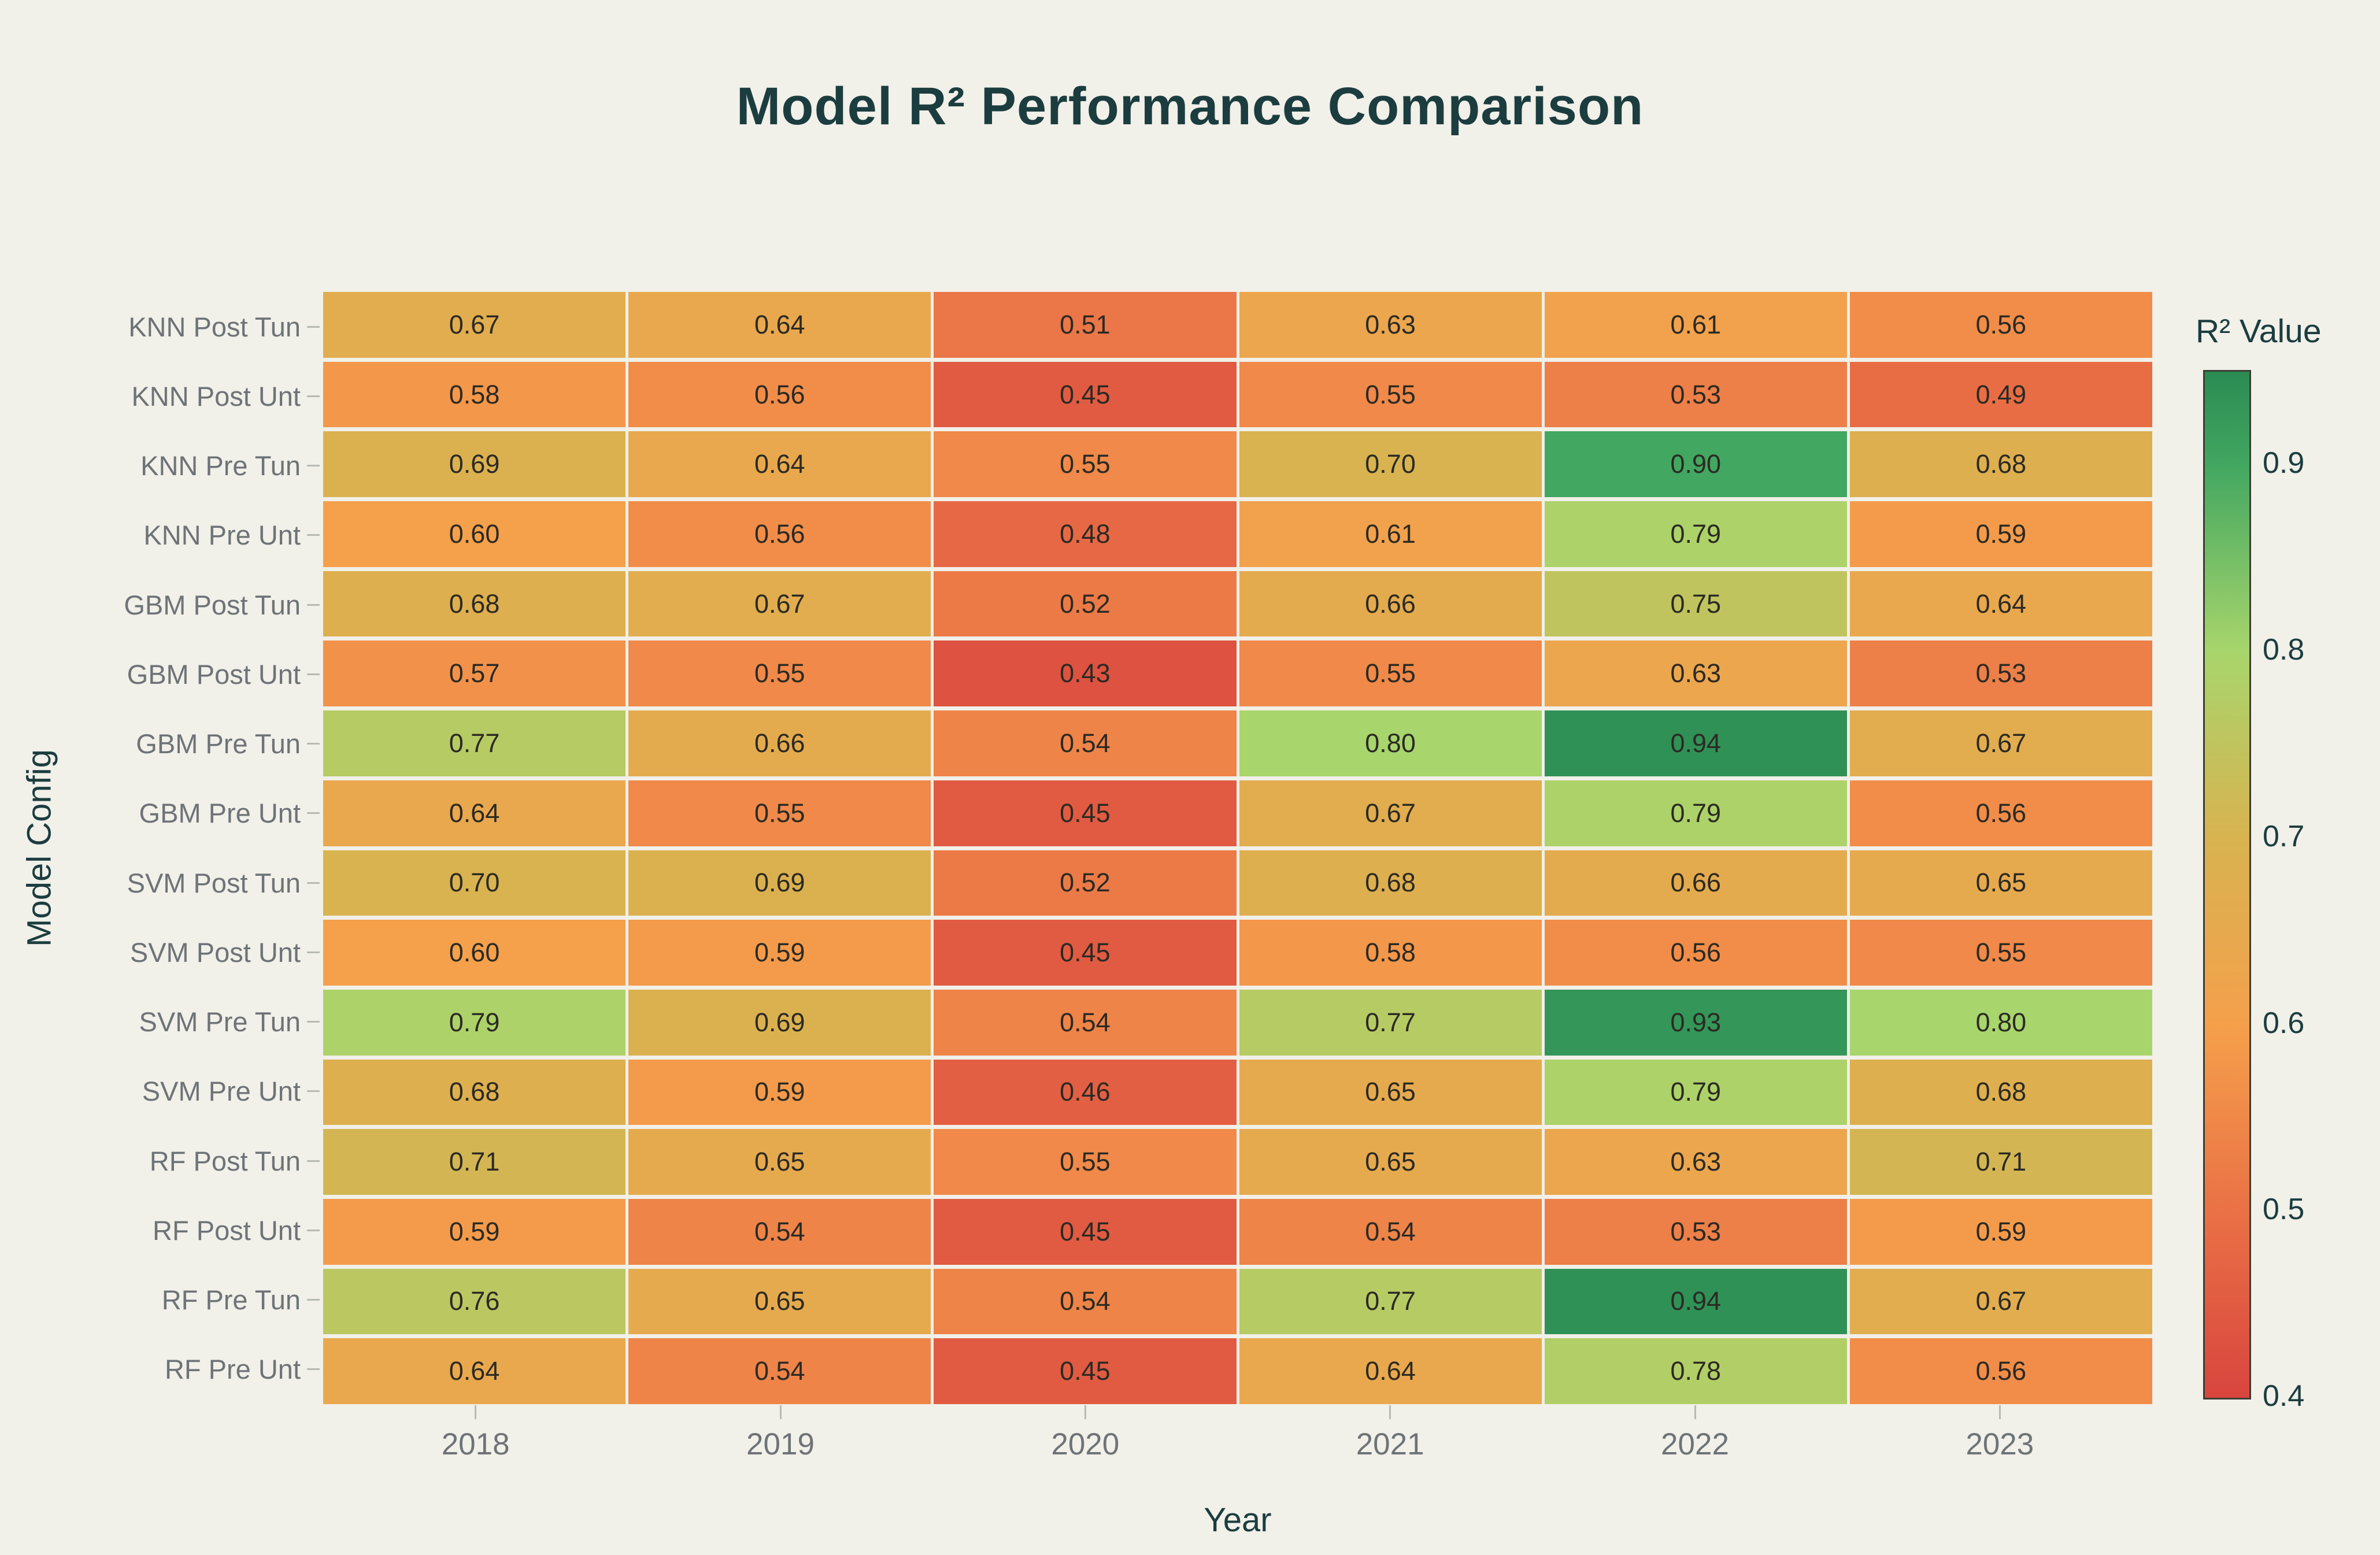 Image resolution: width=2380 pixels, height=1555 pixels. What do you see at coordinates (1696, 465) in the screenshot?
I see `heatmap-cell: 0.90` at bounding box center [1696, 465].